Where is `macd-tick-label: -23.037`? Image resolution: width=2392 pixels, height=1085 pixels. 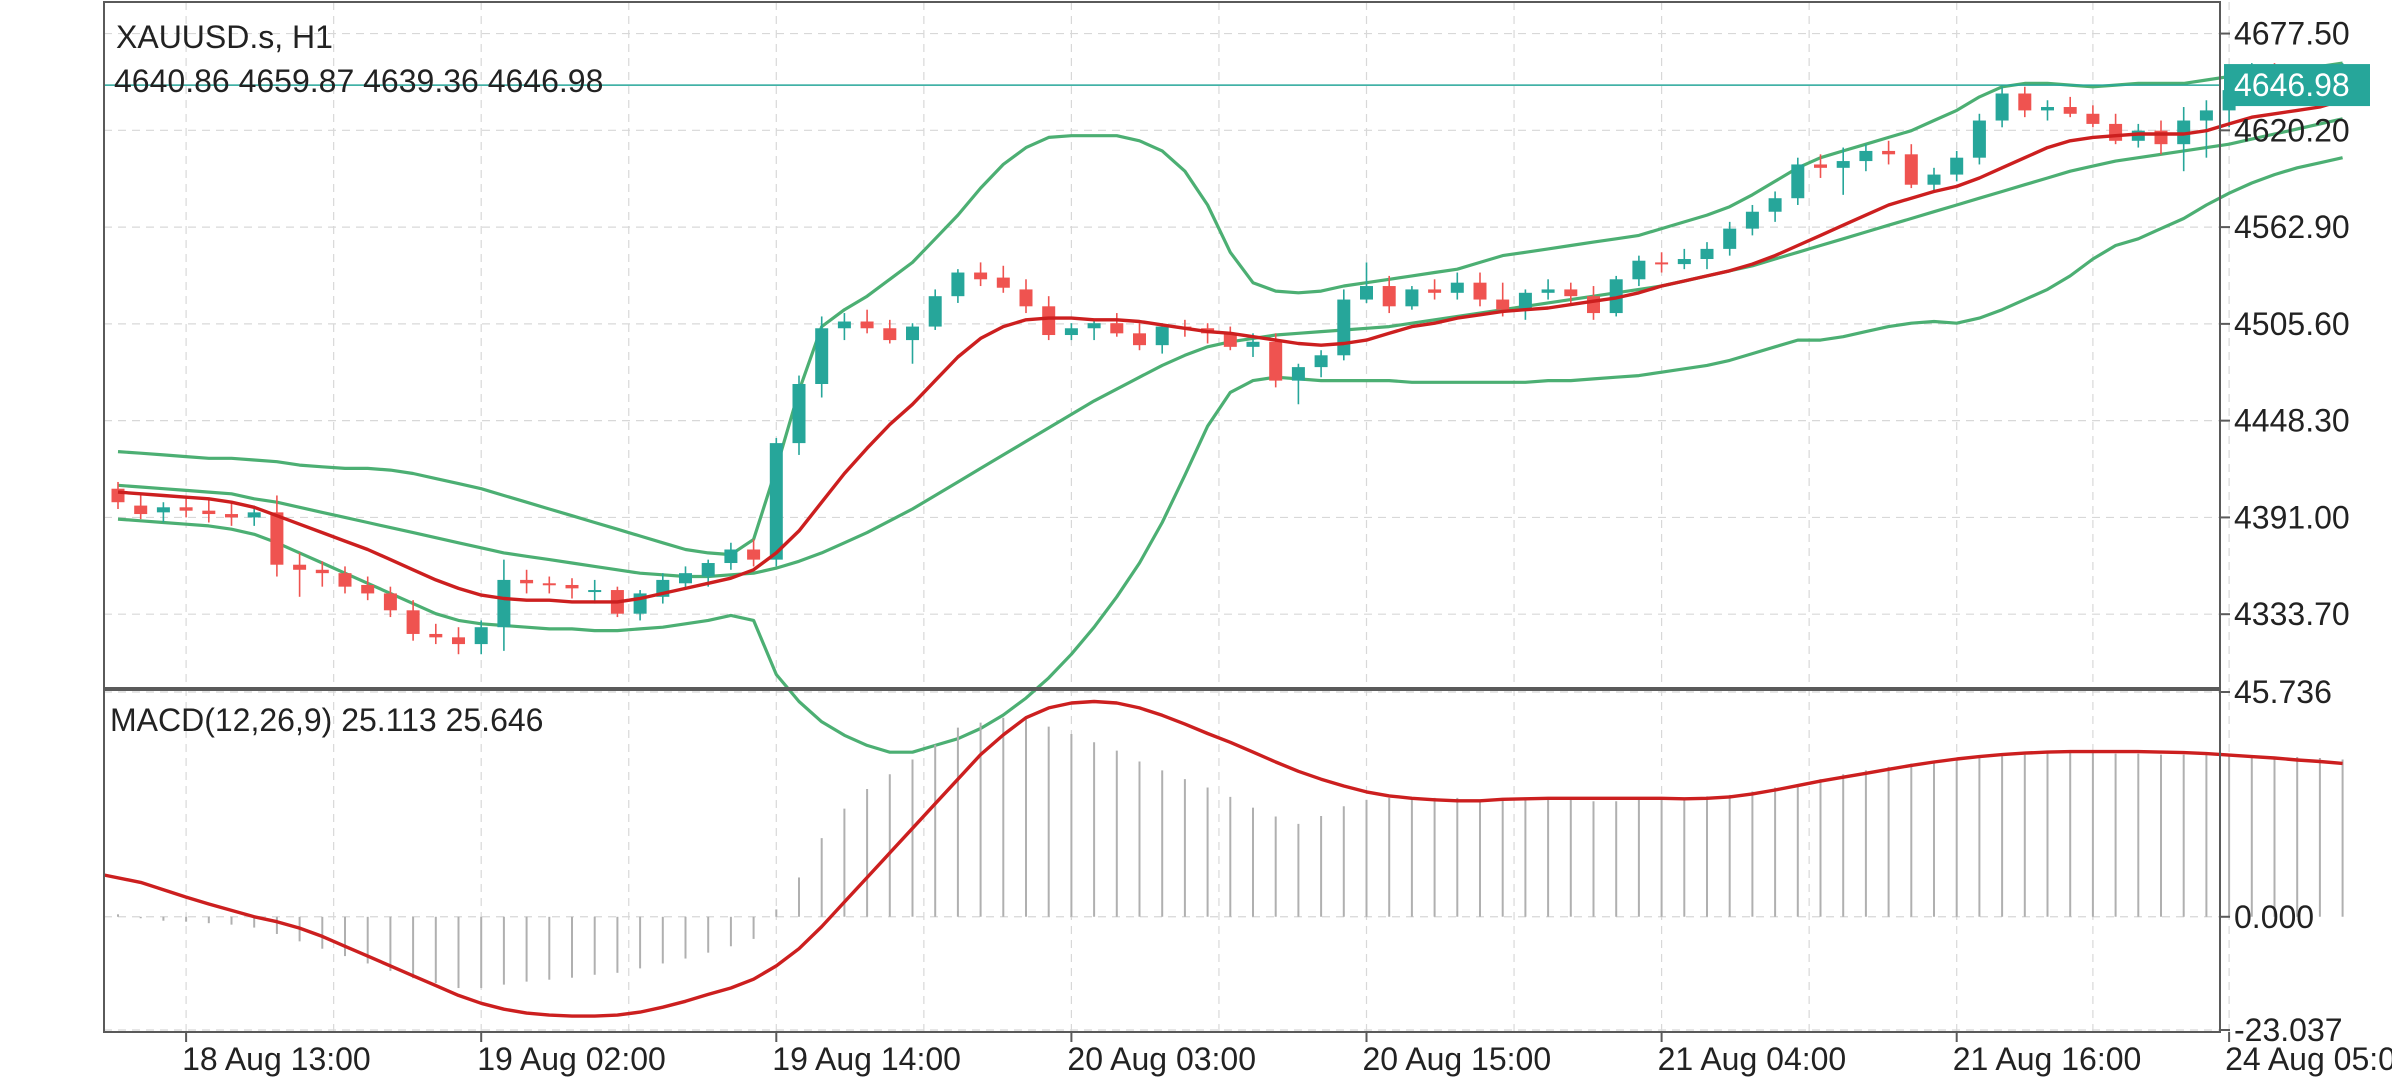 macd-tick-label: -23.037 is located at coordinates (2288, 1030).